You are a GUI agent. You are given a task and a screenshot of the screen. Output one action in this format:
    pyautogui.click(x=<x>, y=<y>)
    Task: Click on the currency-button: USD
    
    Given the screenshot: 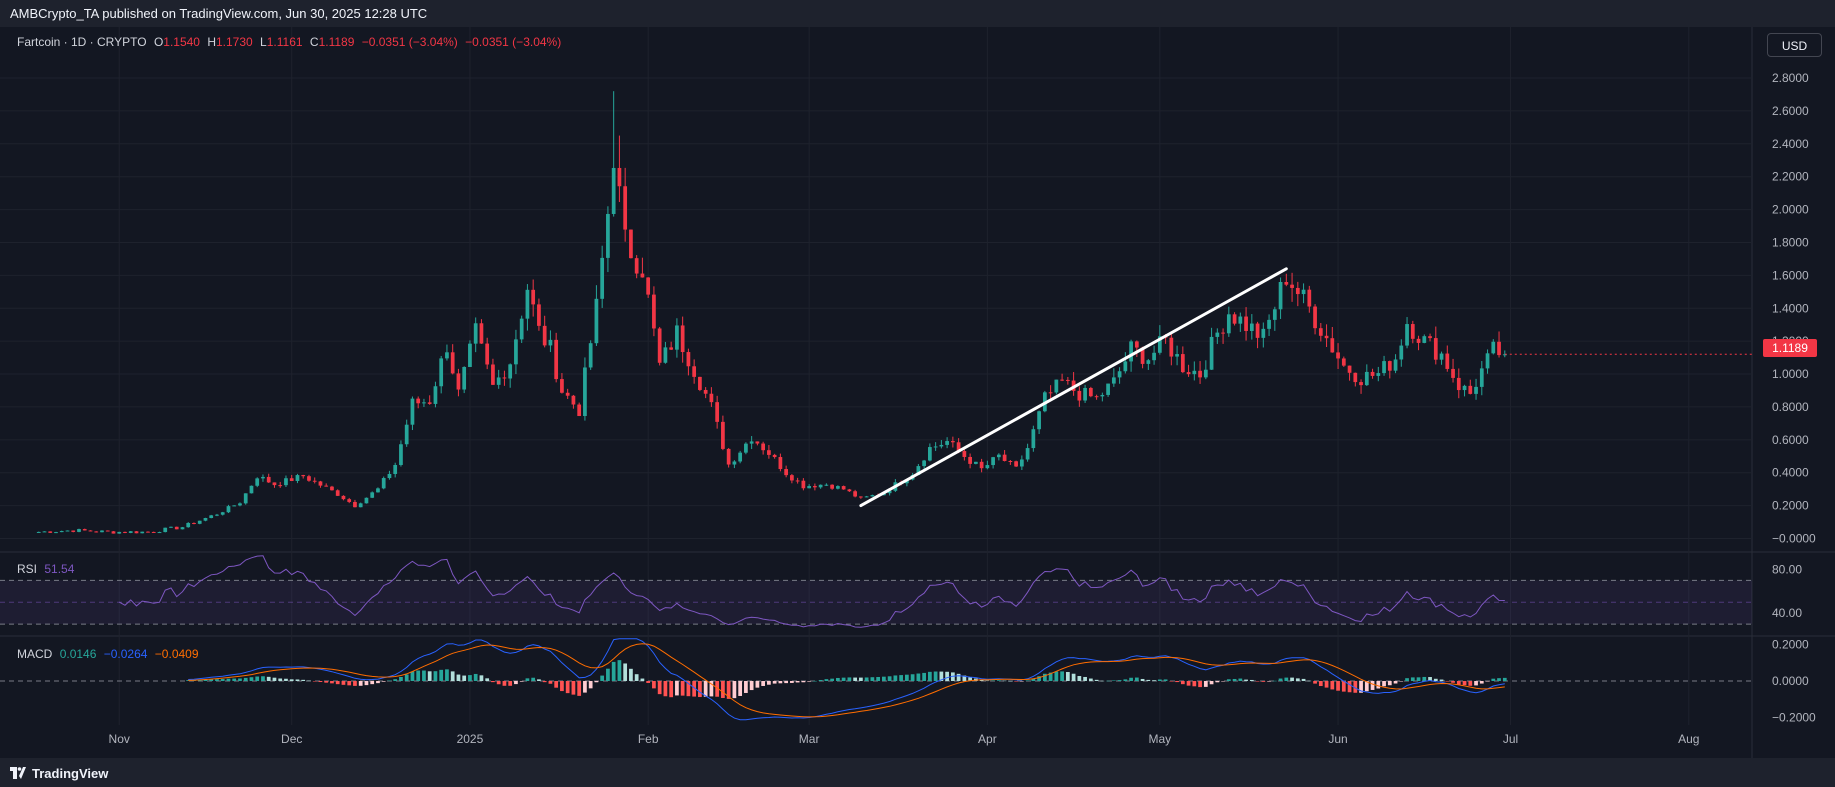 What is the action you would take?
    pyautogui.click(x=1794, y=45)
    